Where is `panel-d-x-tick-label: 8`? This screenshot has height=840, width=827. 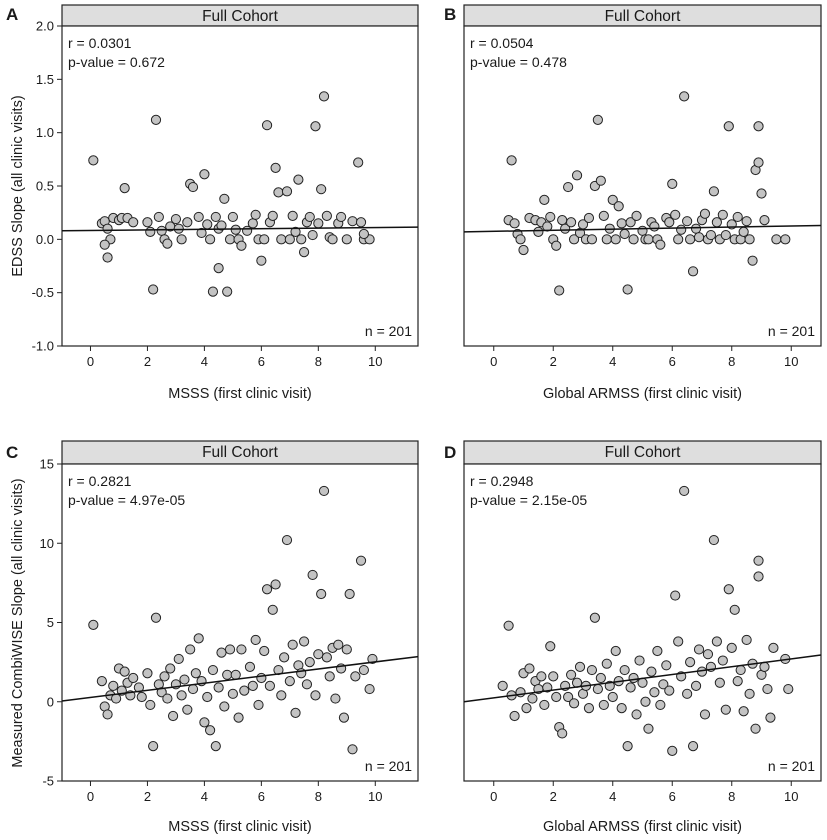
panel-d-x-tick-label: 8 is located at coordinates (731, 796).